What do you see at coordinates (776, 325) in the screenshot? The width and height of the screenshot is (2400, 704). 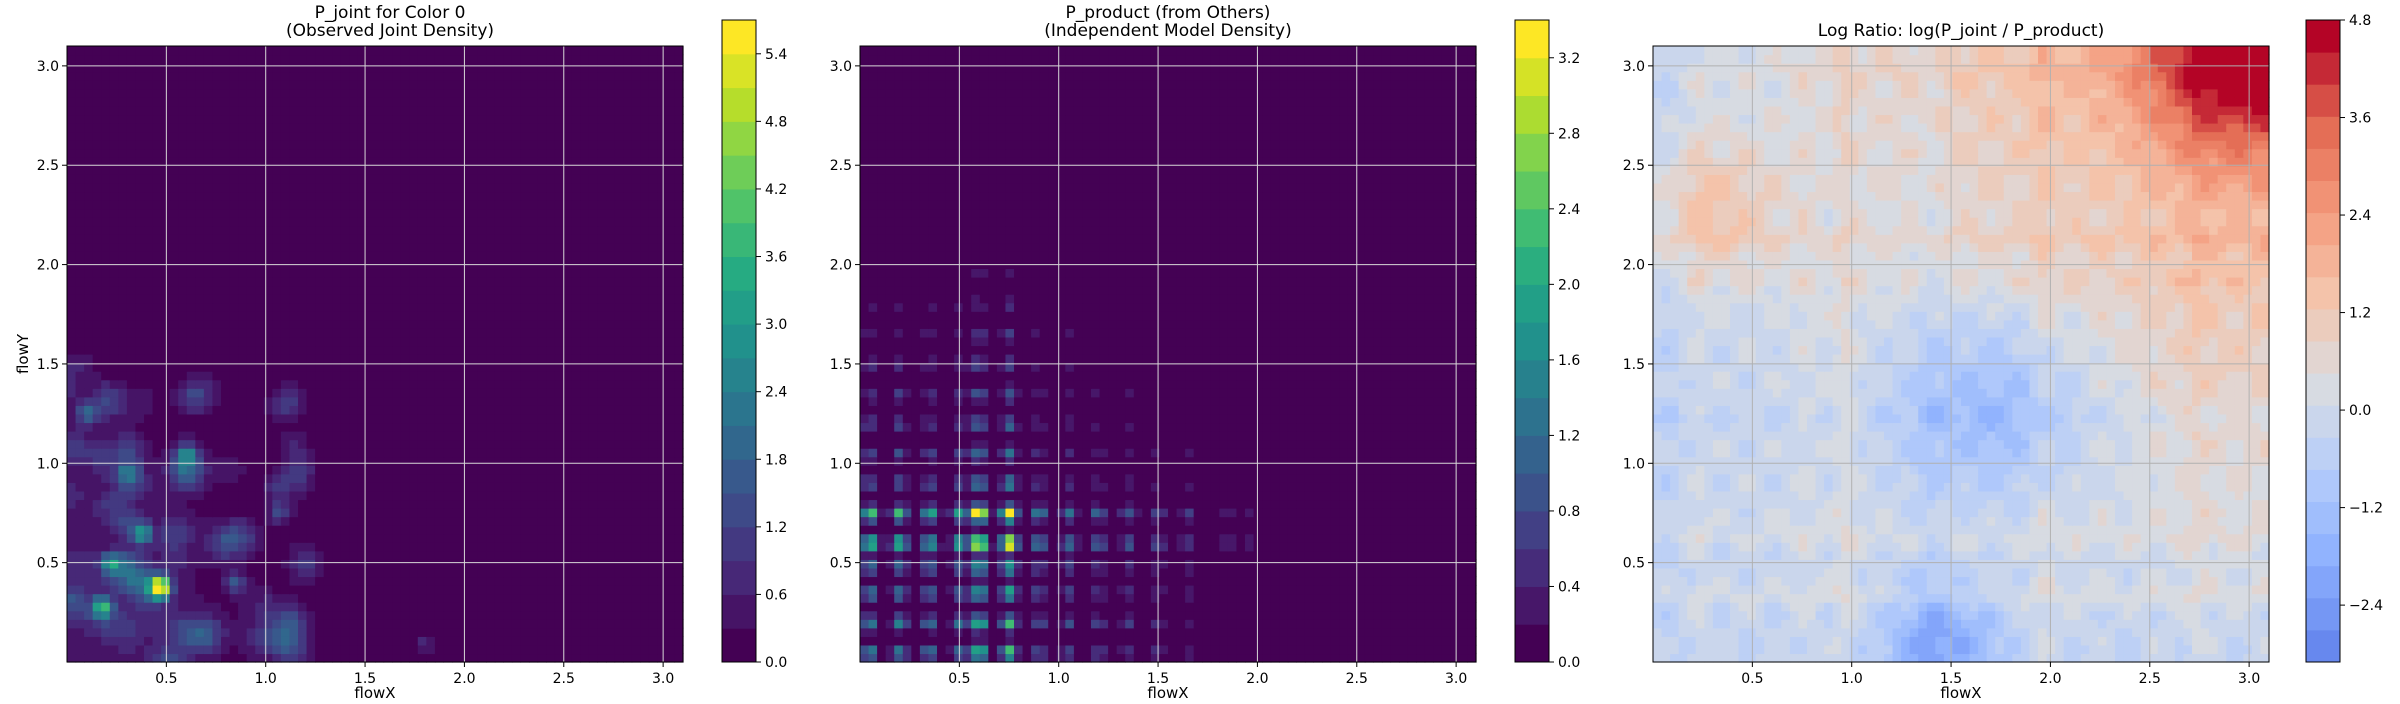 I see `colorbar-tick-label: 3.0` at bounding box center [776, 325].